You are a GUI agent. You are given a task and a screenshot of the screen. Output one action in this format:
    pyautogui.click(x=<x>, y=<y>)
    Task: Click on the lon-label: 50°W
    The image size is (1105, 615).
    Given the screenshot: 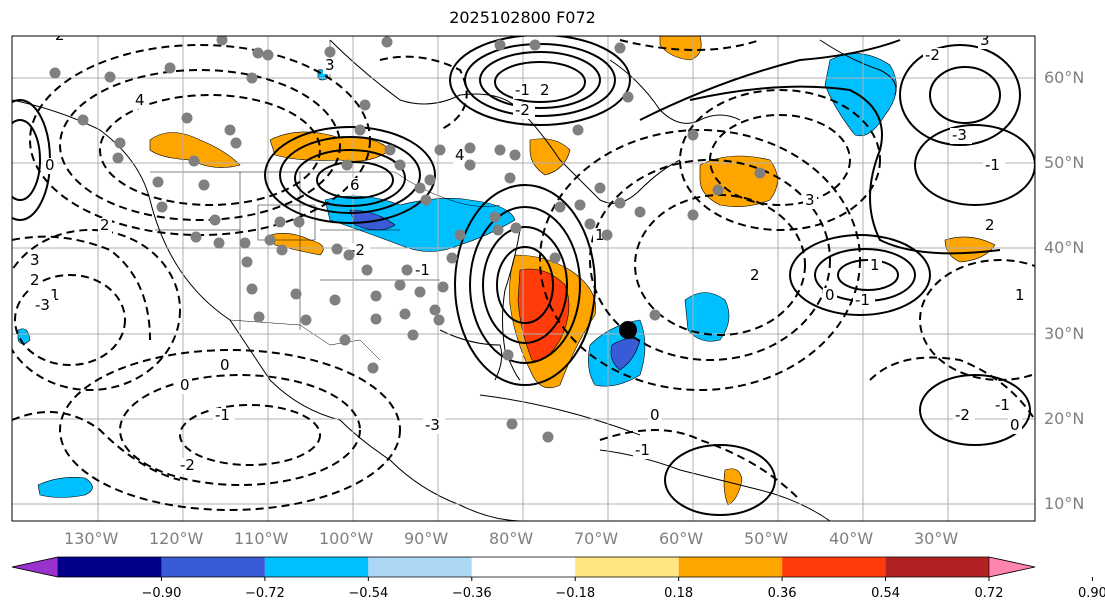 What is the action you would take?
    pyautogui.click(x=766, y=538)
    